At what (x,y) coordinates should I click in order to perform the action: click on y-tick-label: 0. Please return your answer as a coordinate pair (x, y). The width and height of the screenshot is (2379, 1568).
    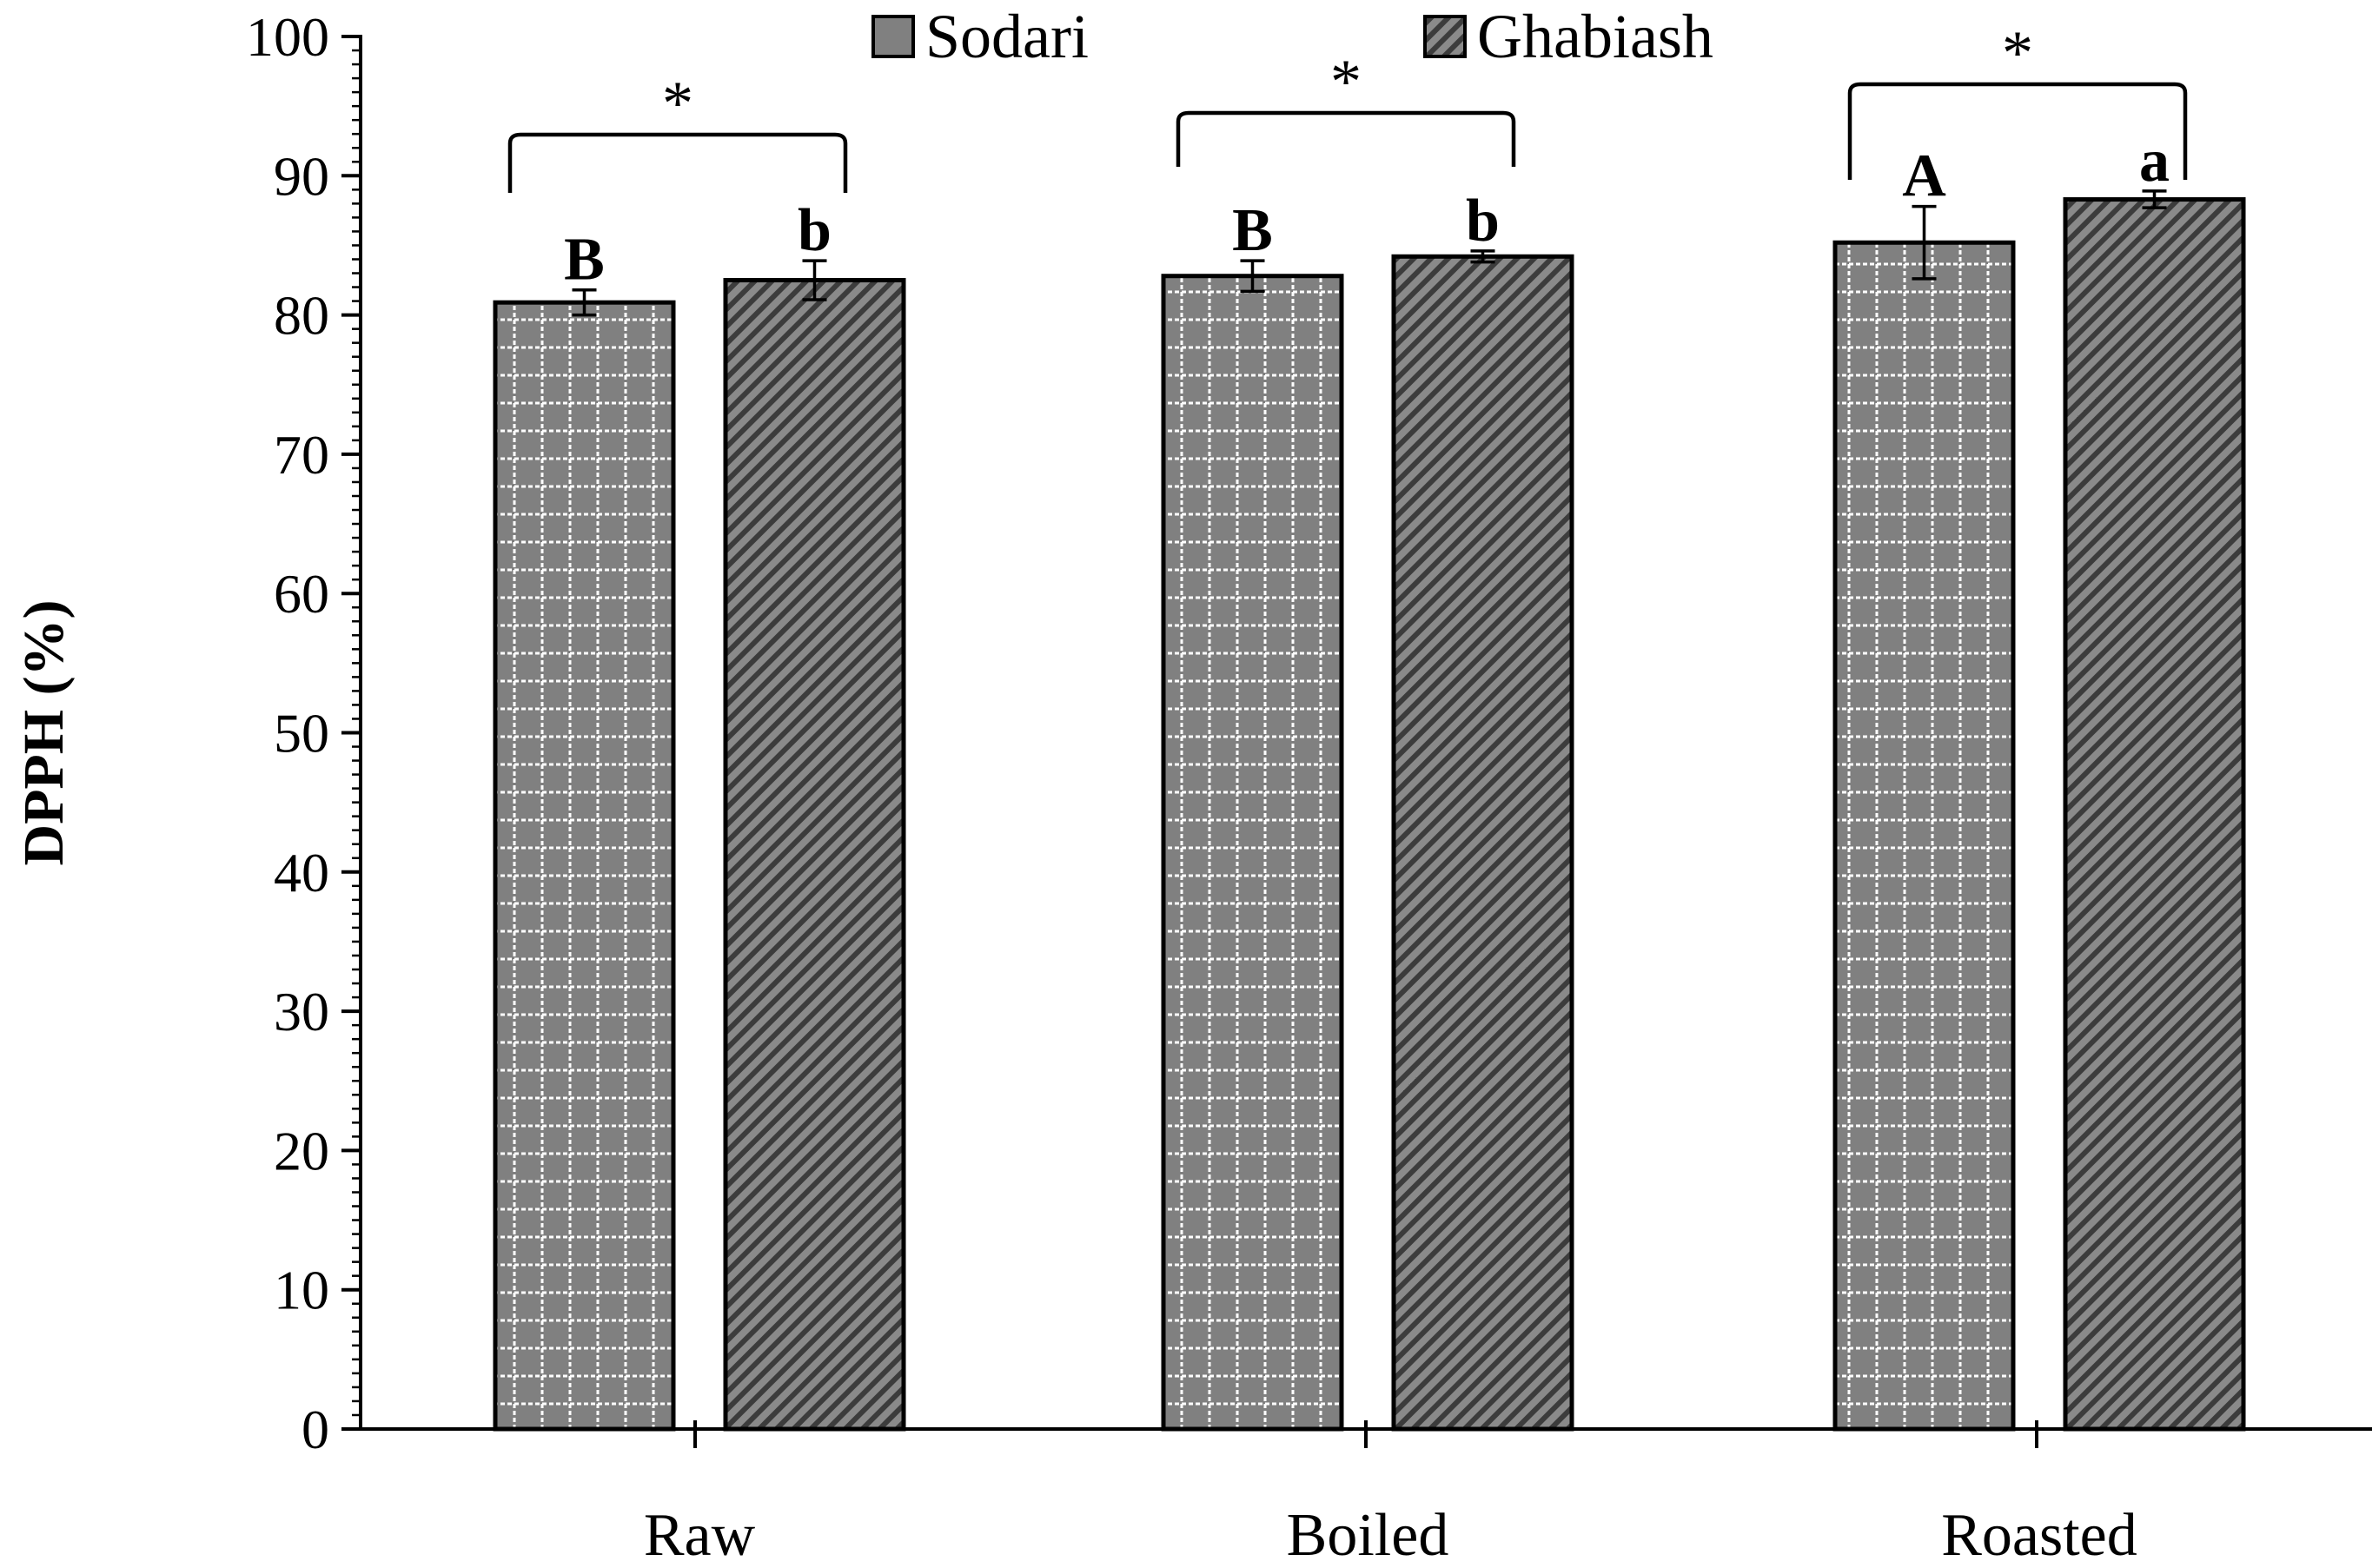
    Looking at the image, I should click on (315, 1429).